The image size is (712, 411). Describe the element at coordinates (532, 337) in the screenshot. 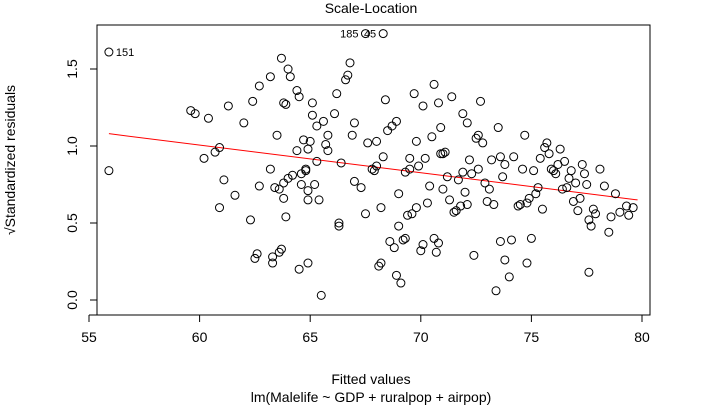

I see `x-tick-label: 75` at that location.